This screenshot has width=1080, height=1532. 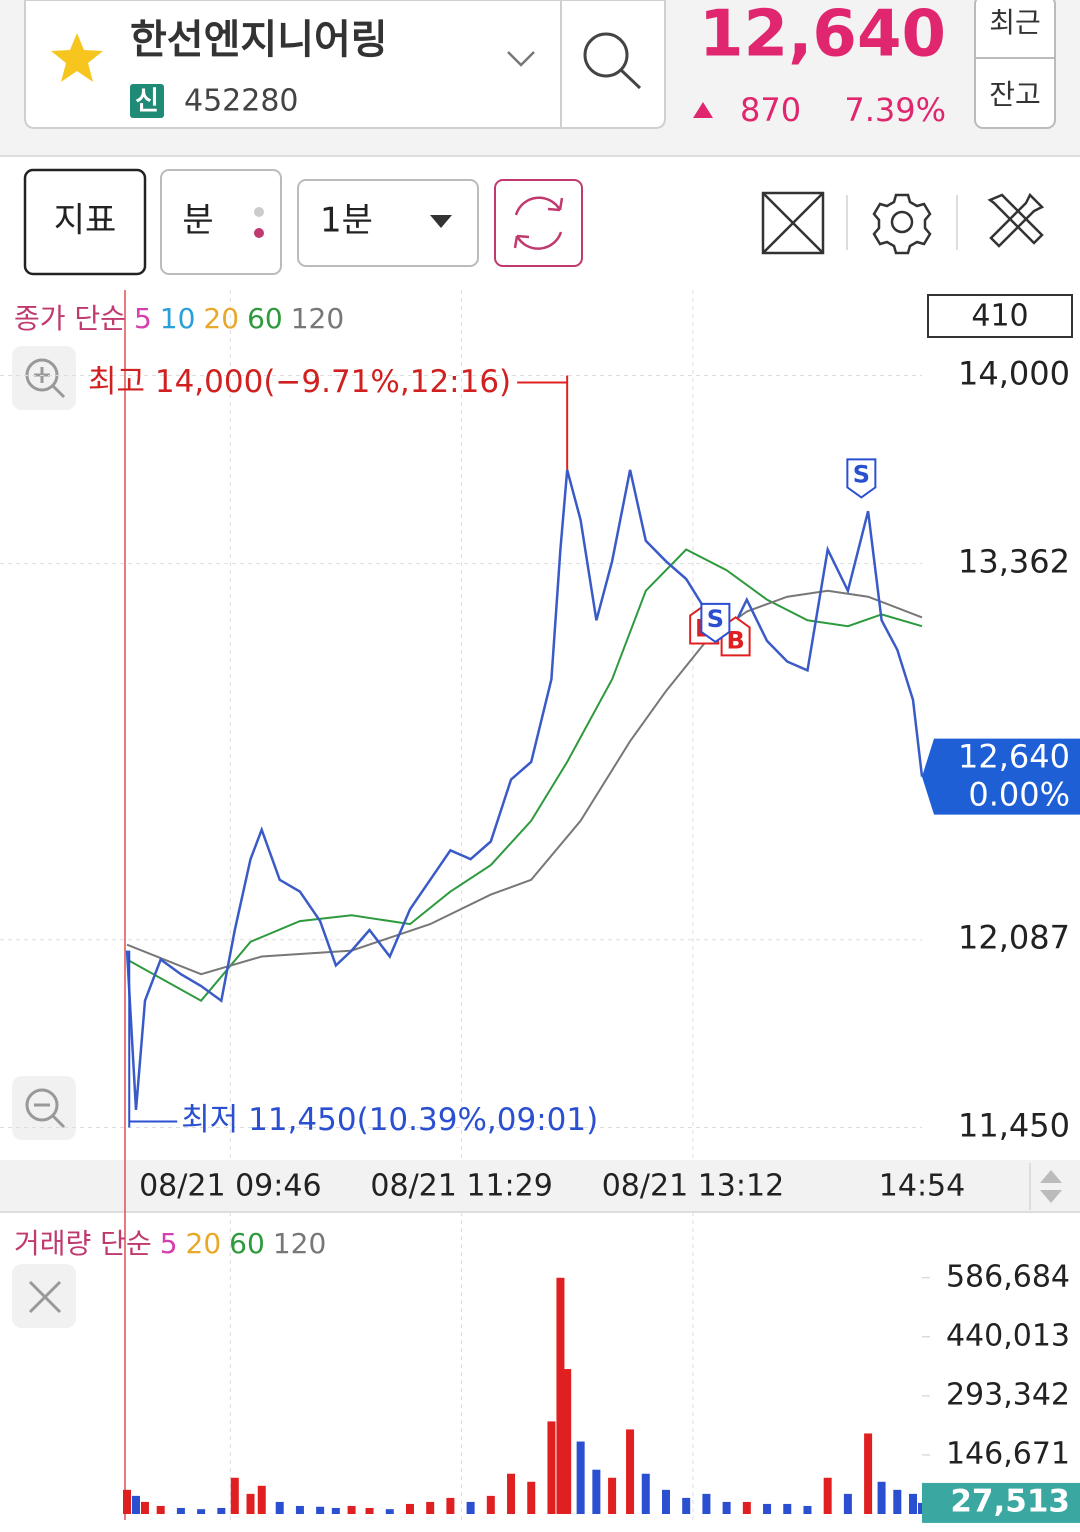 I want to click on stock-card, so click(x=345, y=64).